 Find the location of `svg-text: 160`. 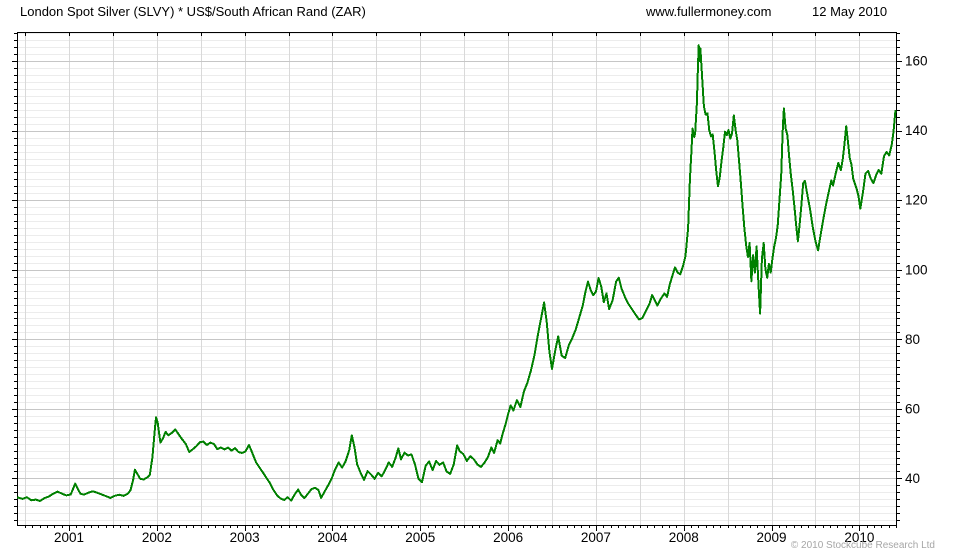

svg-text: 160 is located at coordinates (916, 61).